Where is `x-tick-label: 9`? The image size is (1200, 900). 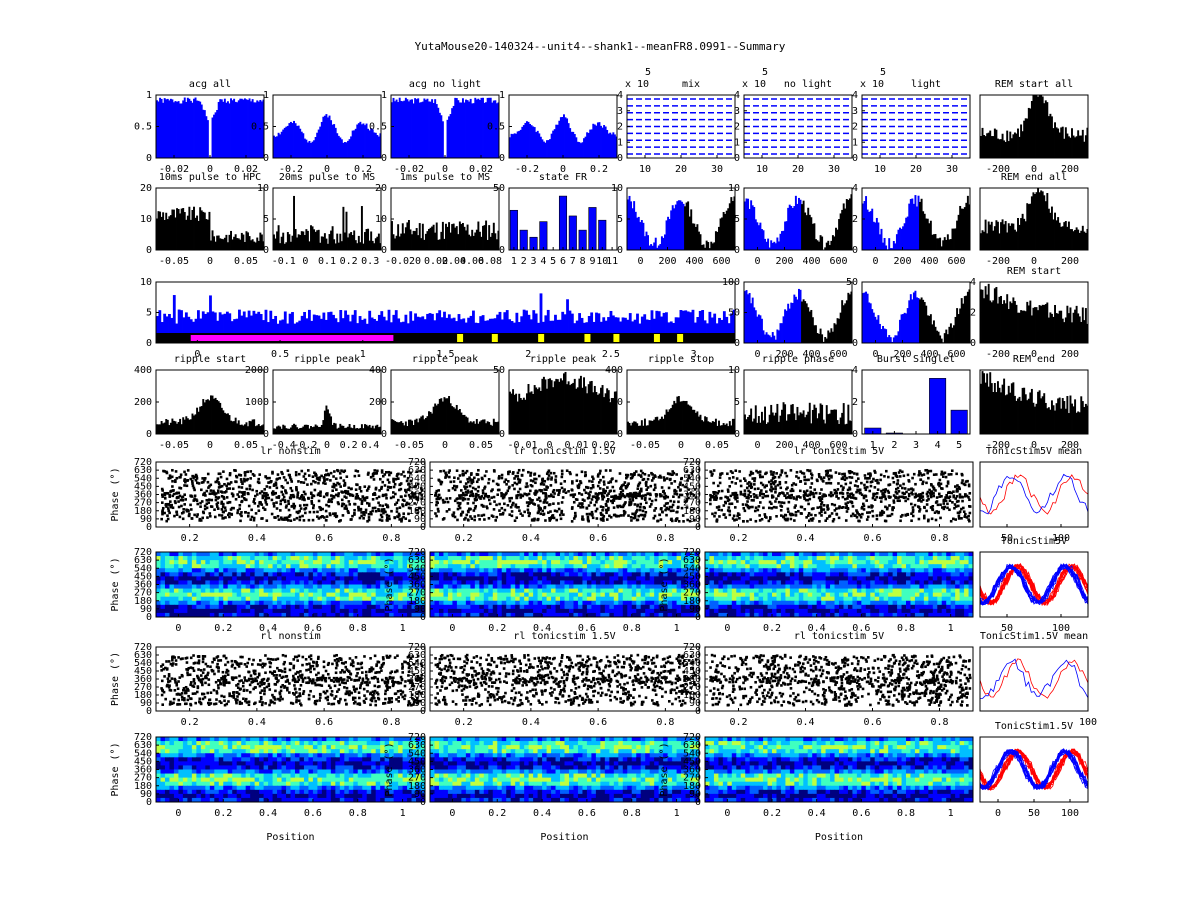
x-tick-label: 9 is located at coordinates (592, 261).